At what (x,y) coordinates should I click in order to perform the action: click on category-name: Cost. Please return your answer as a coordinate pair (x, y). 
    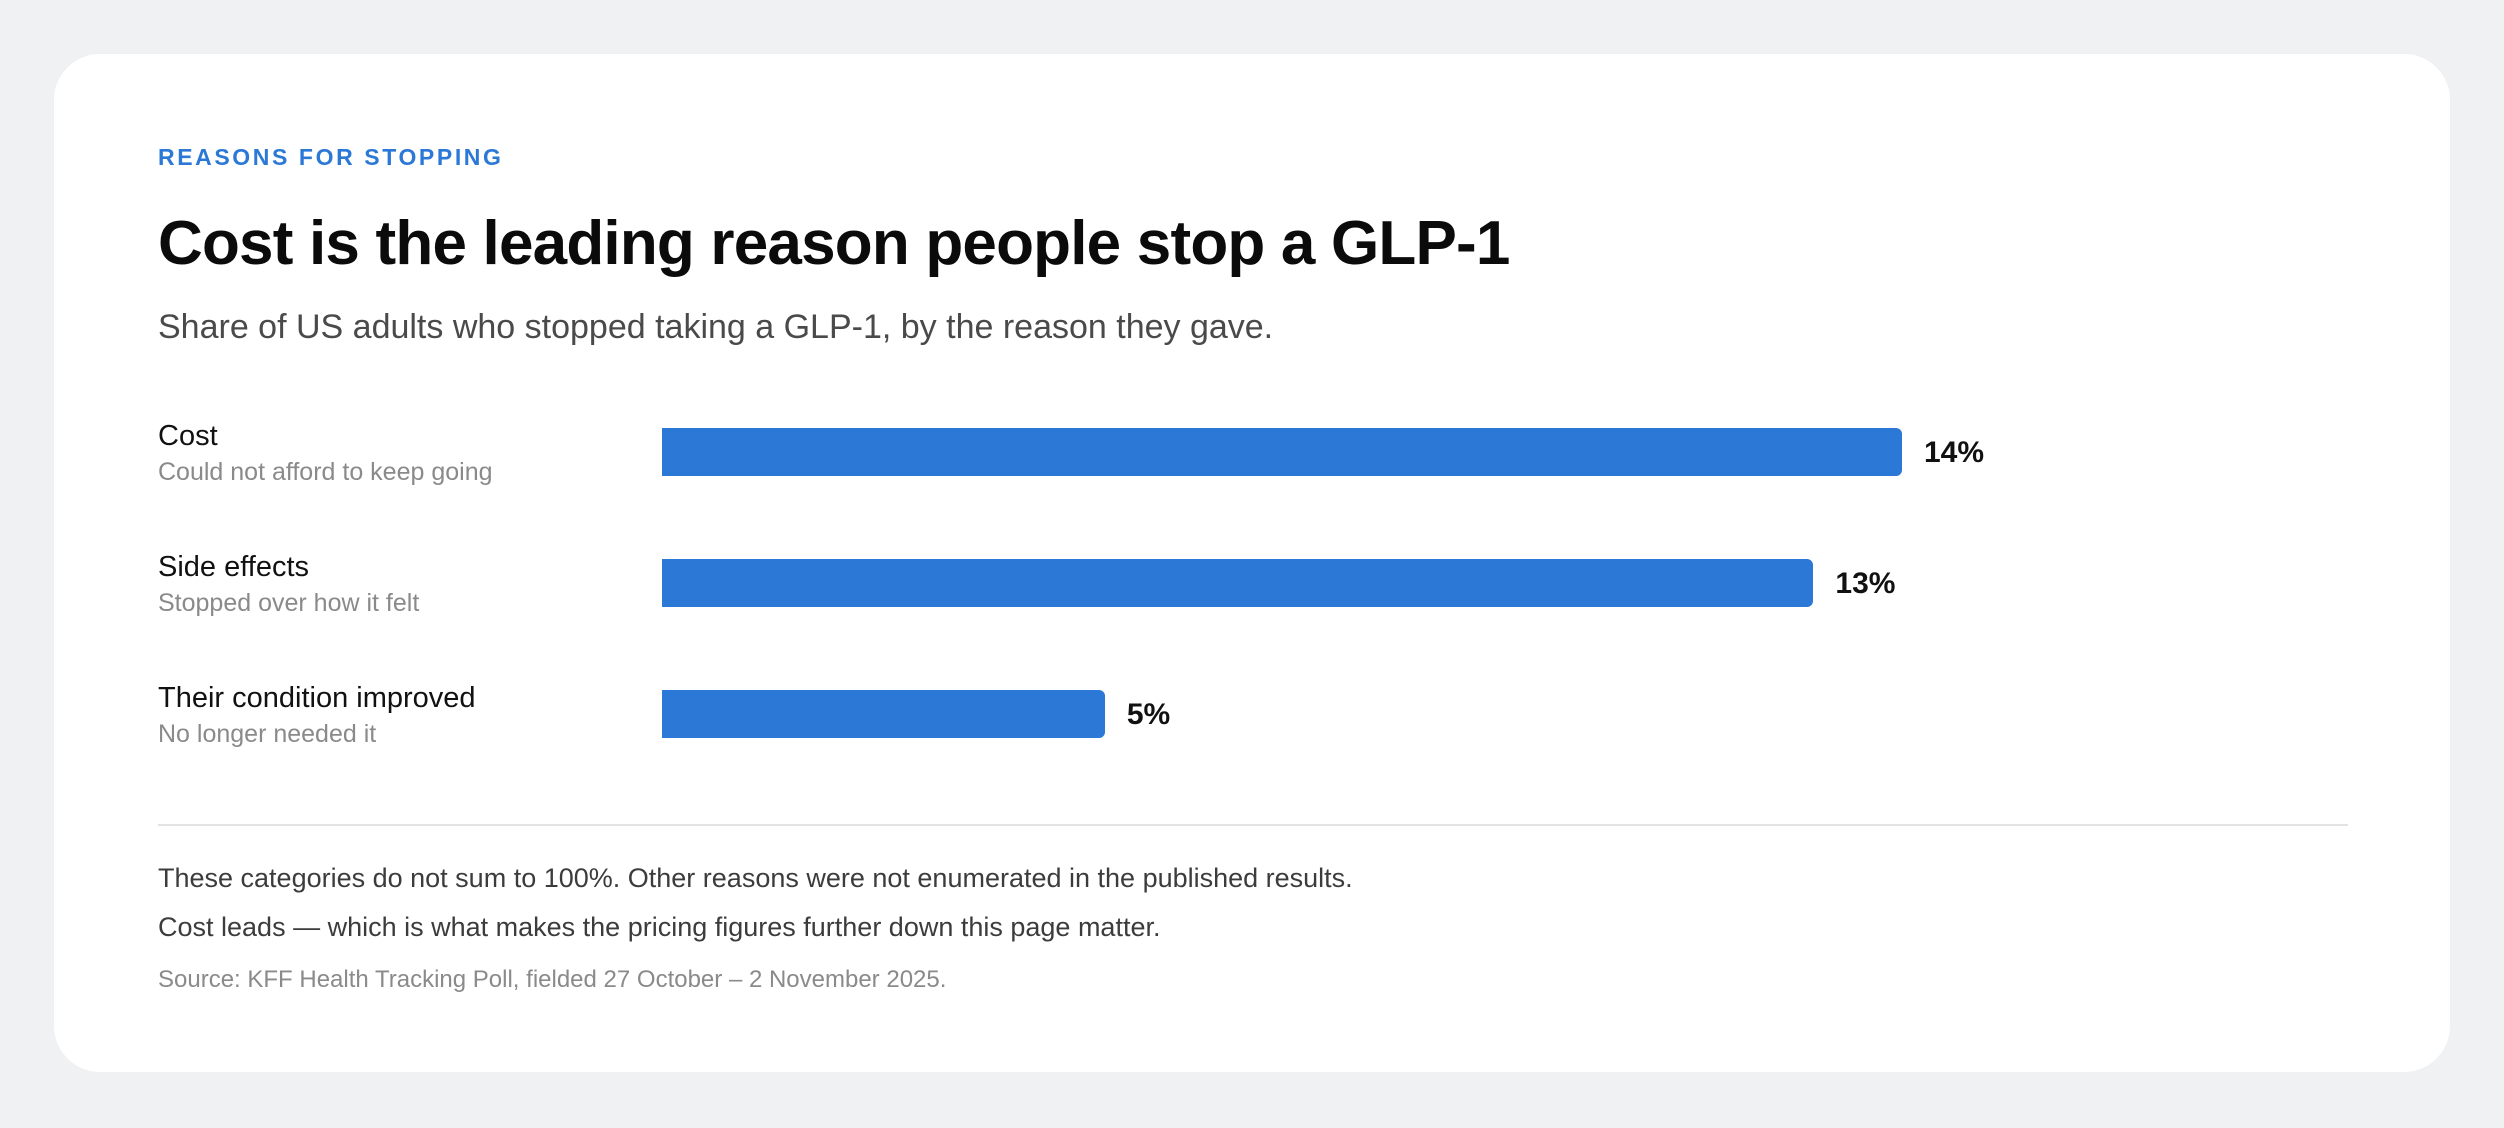
    Looking at the image, I should click on (188, 436).